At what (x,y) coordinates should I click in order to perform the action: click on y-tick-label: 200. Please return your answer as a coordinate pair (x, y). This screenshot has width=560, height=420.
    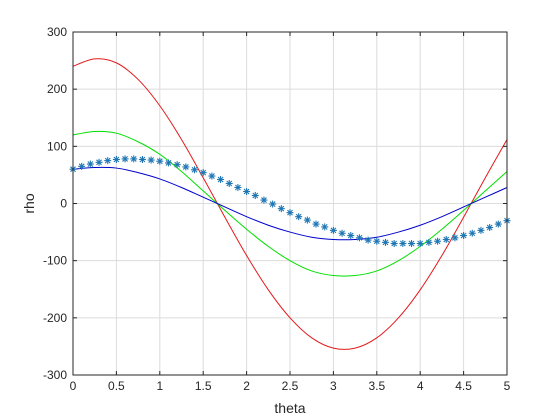
    Looking at the image, I should click on (57, 89).